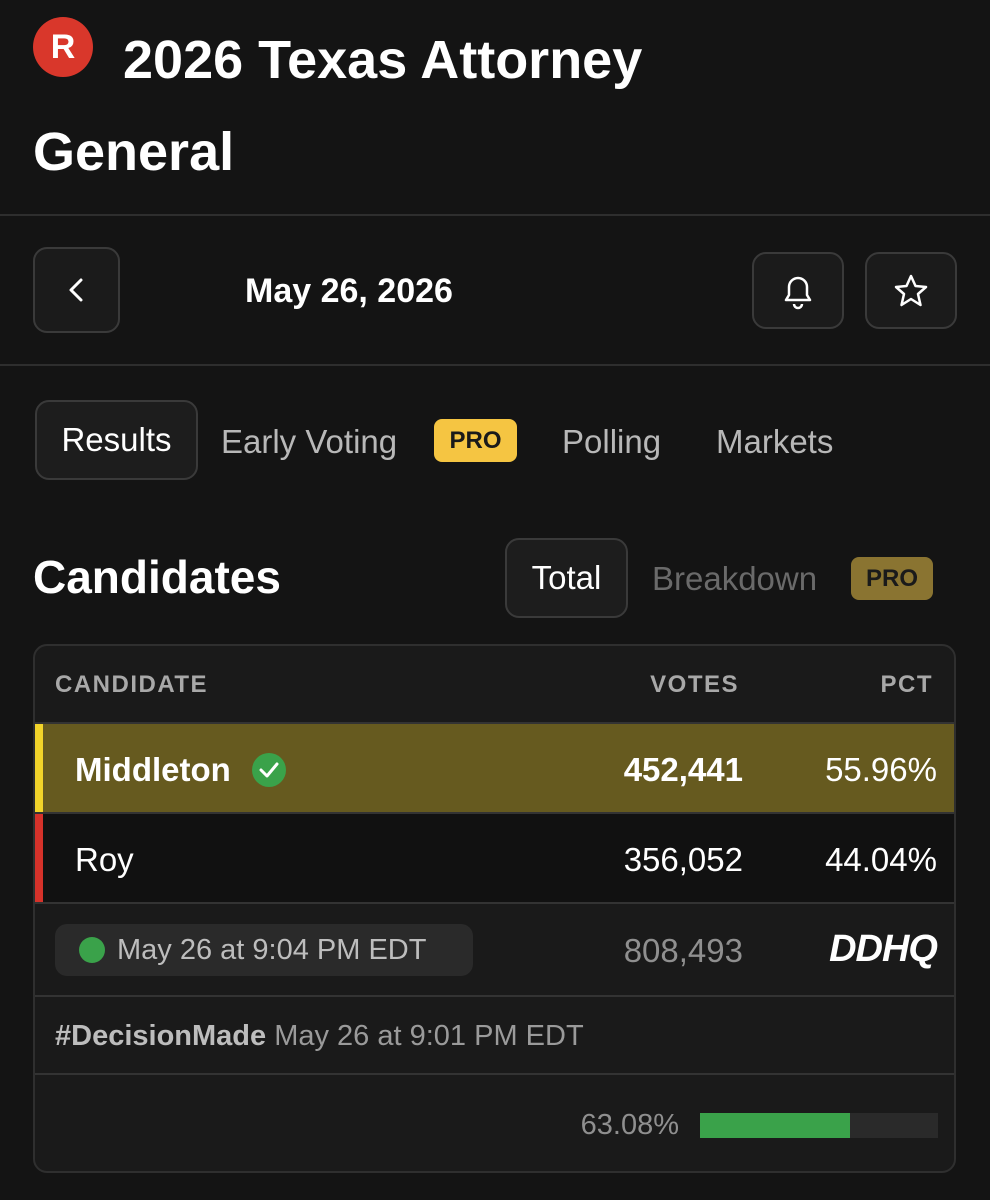 The width and height of the screenshot is (990, 1200). Describe the element at coordinates (494, 858) in the screenshot. I see `candidate-row: Roy 356,052 44.04%` at that location.